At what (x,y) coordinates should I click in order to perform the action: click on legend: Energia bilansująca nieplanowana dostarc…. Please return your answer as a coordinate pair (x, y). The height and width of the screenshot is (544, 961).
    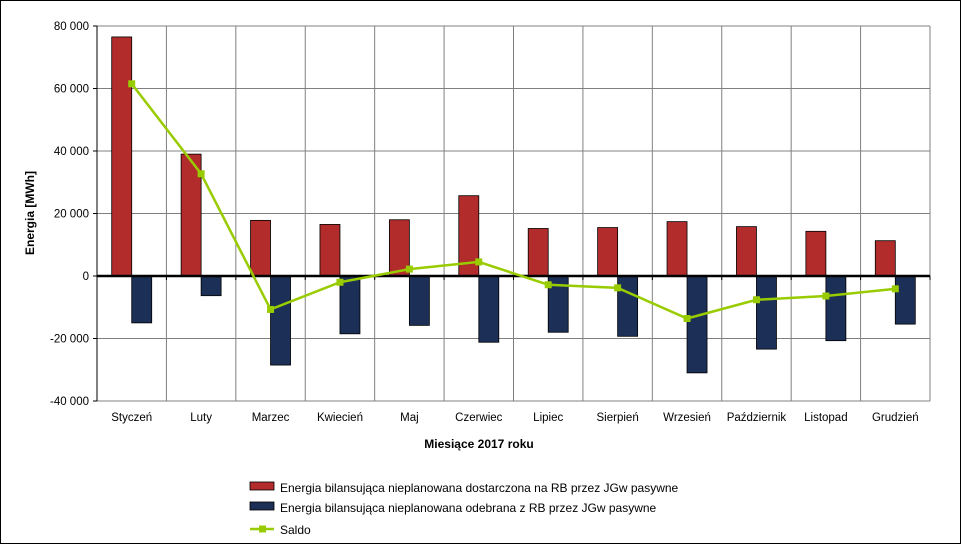
    Looking at the image, I should click on (464, 509).